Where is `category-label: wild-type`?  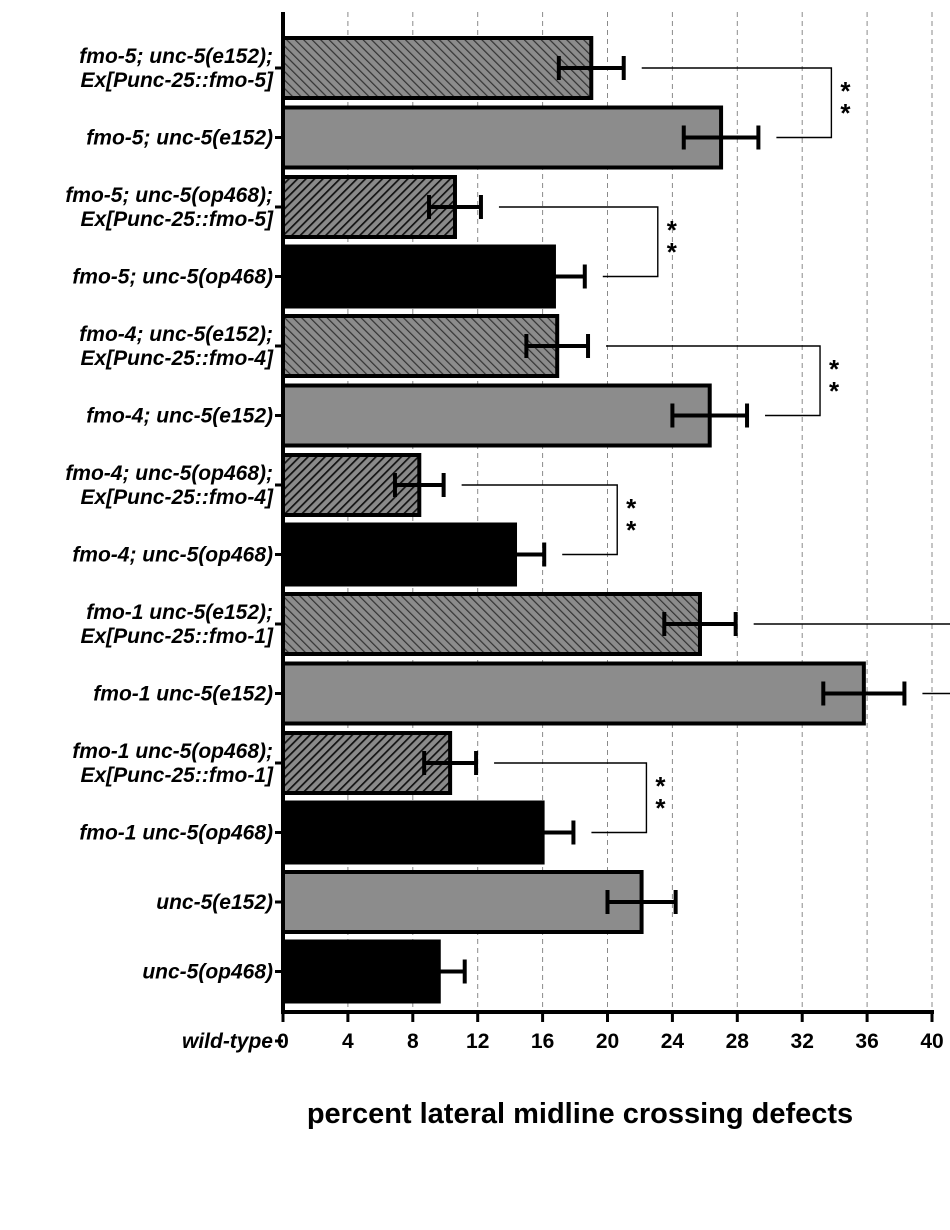 category-label: wild-type is located at coordinates (227, 1041).